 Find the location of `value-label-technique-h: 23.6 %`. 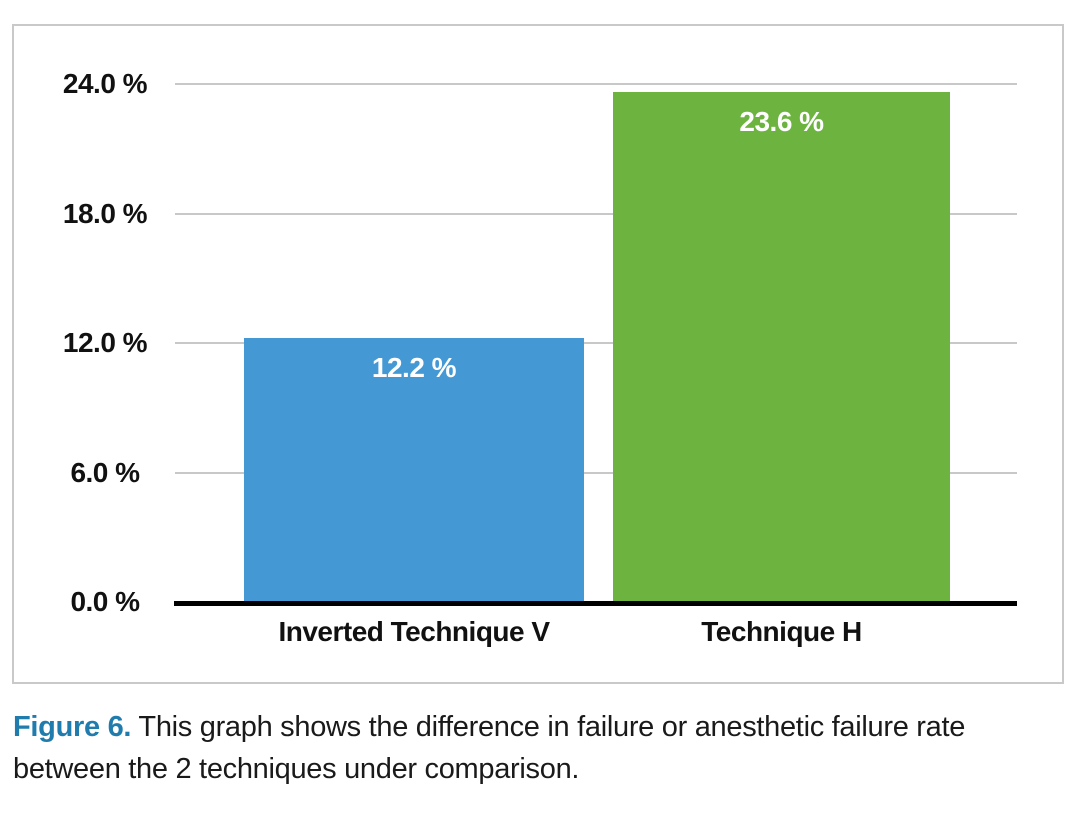

value-label-technique-h: 23.6 % is located at coordinates (781, 121).